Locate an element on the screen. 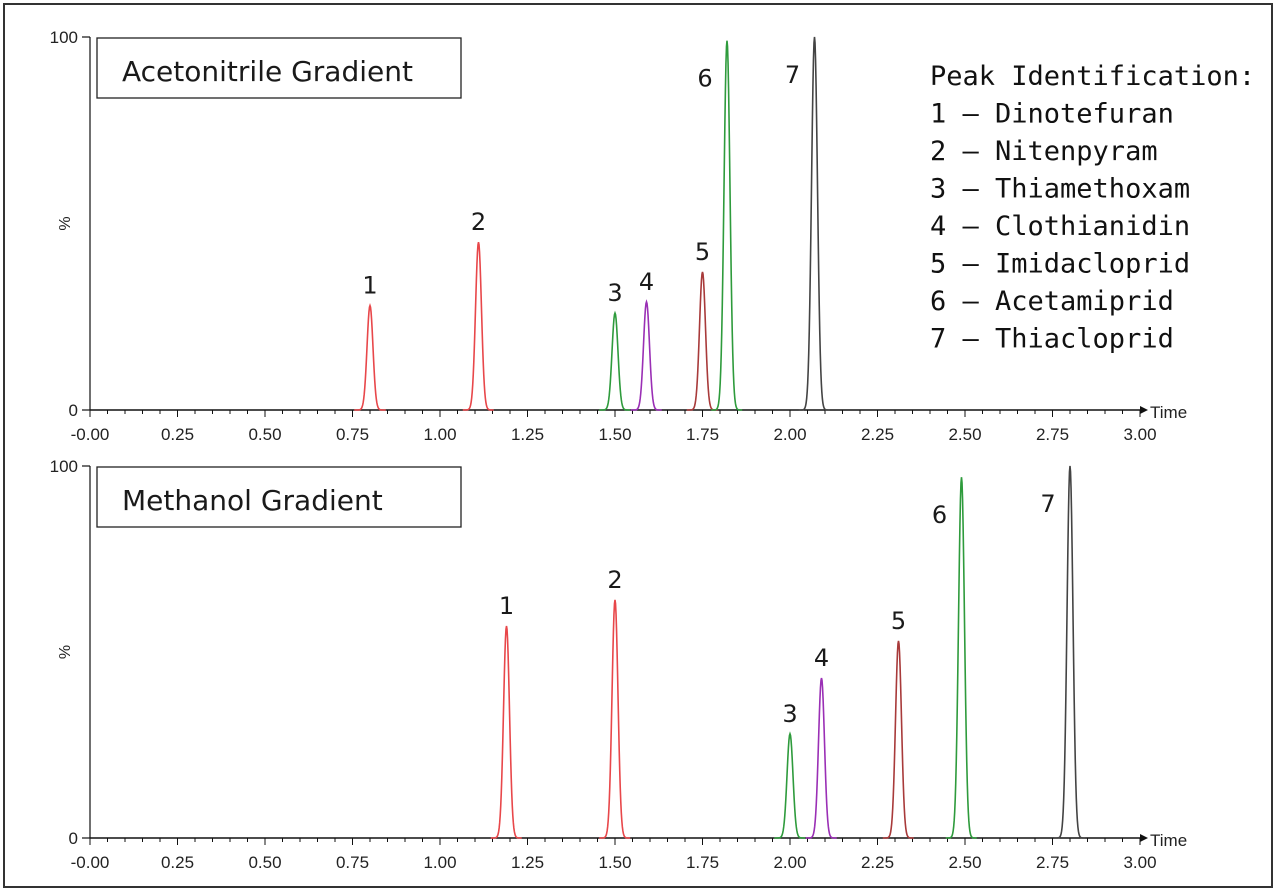  legend-entry: 6 – Acetamiprid is located at coordinates (1052, 301).